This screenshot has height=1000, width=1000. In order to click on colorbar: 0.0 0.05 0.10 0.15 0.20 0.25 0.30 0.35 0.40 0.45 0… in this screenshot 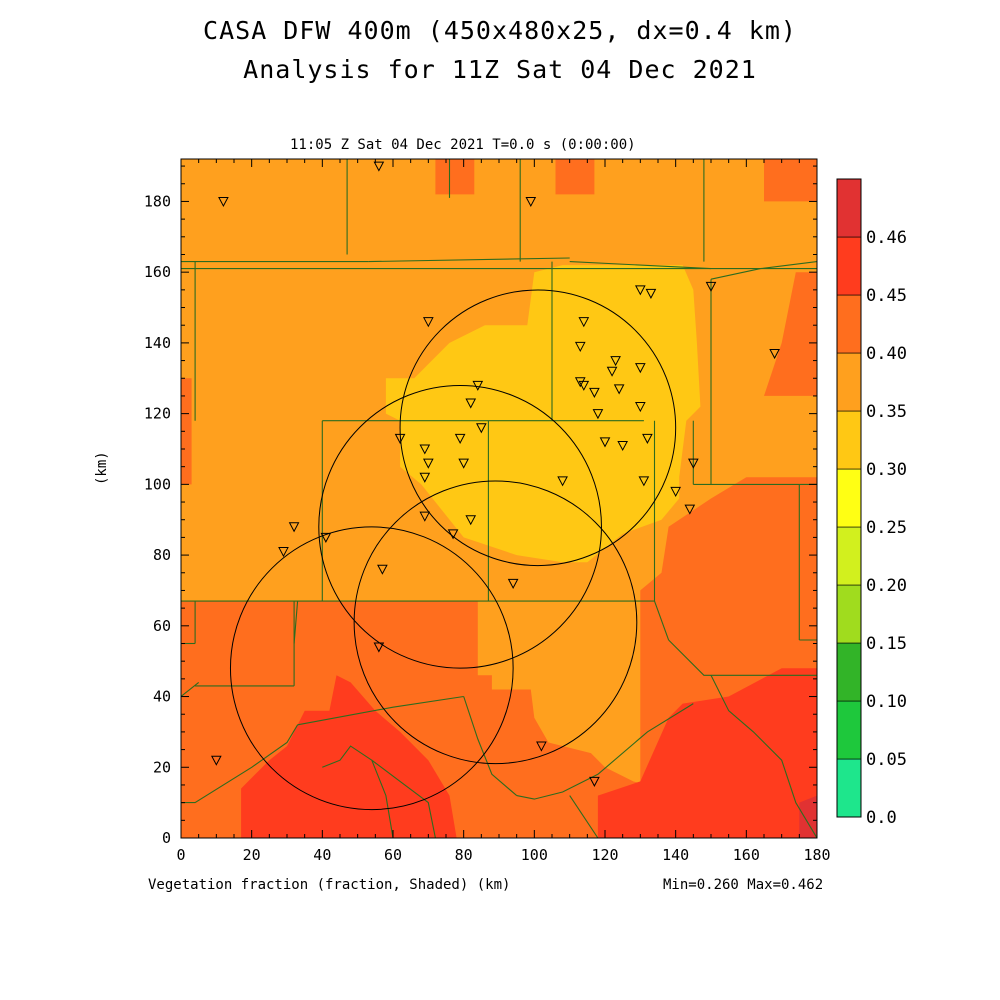, I will do `click(871, 503)`.